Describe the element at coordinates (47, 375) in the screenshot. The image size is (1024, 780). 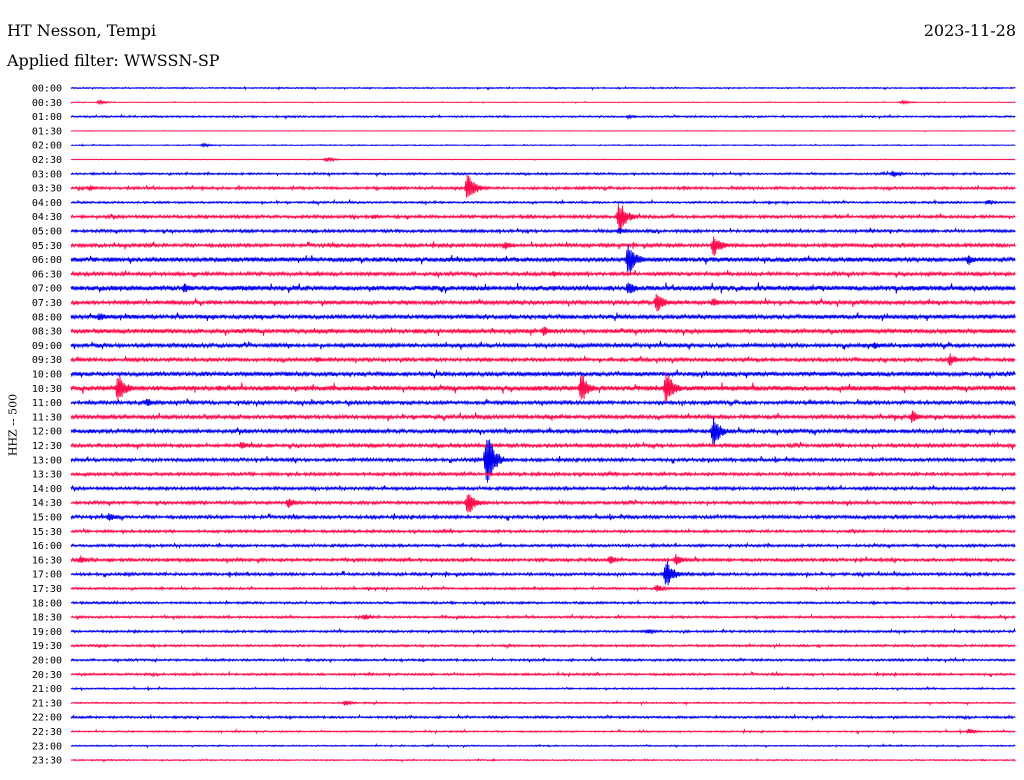
I see `y-tick-label: 10:00` at that location.